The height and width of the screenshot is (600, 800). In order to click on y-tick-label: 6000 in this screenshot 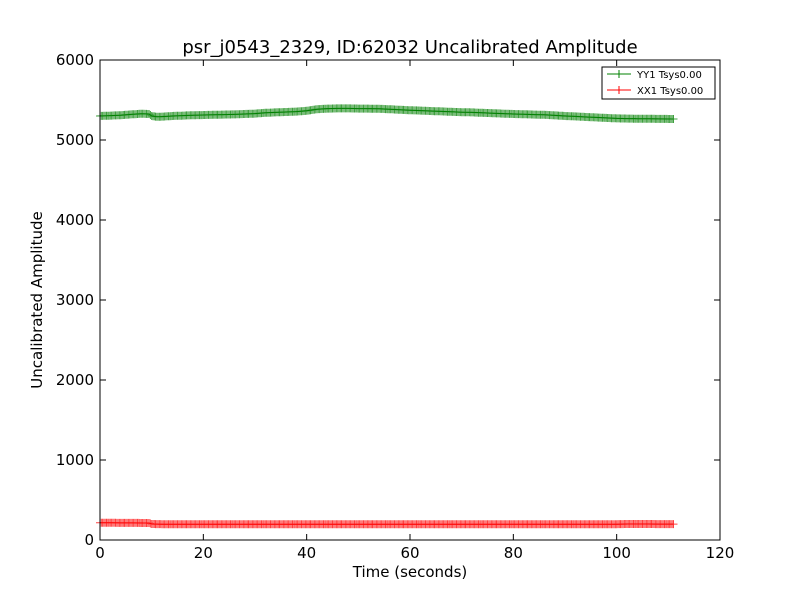, I will do `click(75, 60)`.